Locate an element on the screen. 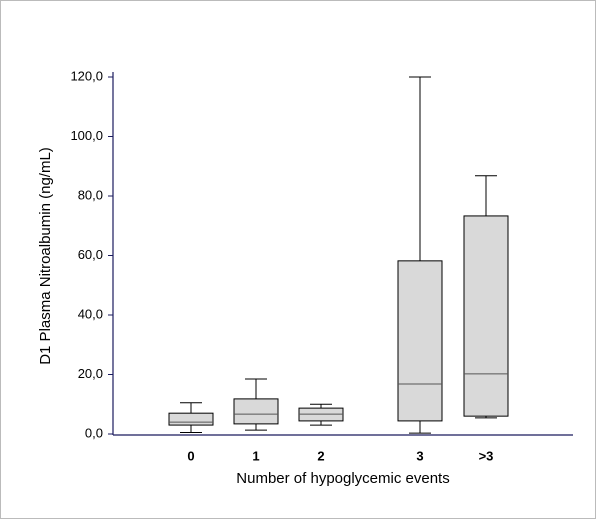 Image resolution: width=596 pixels, height=519 pixels. x-tick-label: >3 is located at coordinates (486, 455).